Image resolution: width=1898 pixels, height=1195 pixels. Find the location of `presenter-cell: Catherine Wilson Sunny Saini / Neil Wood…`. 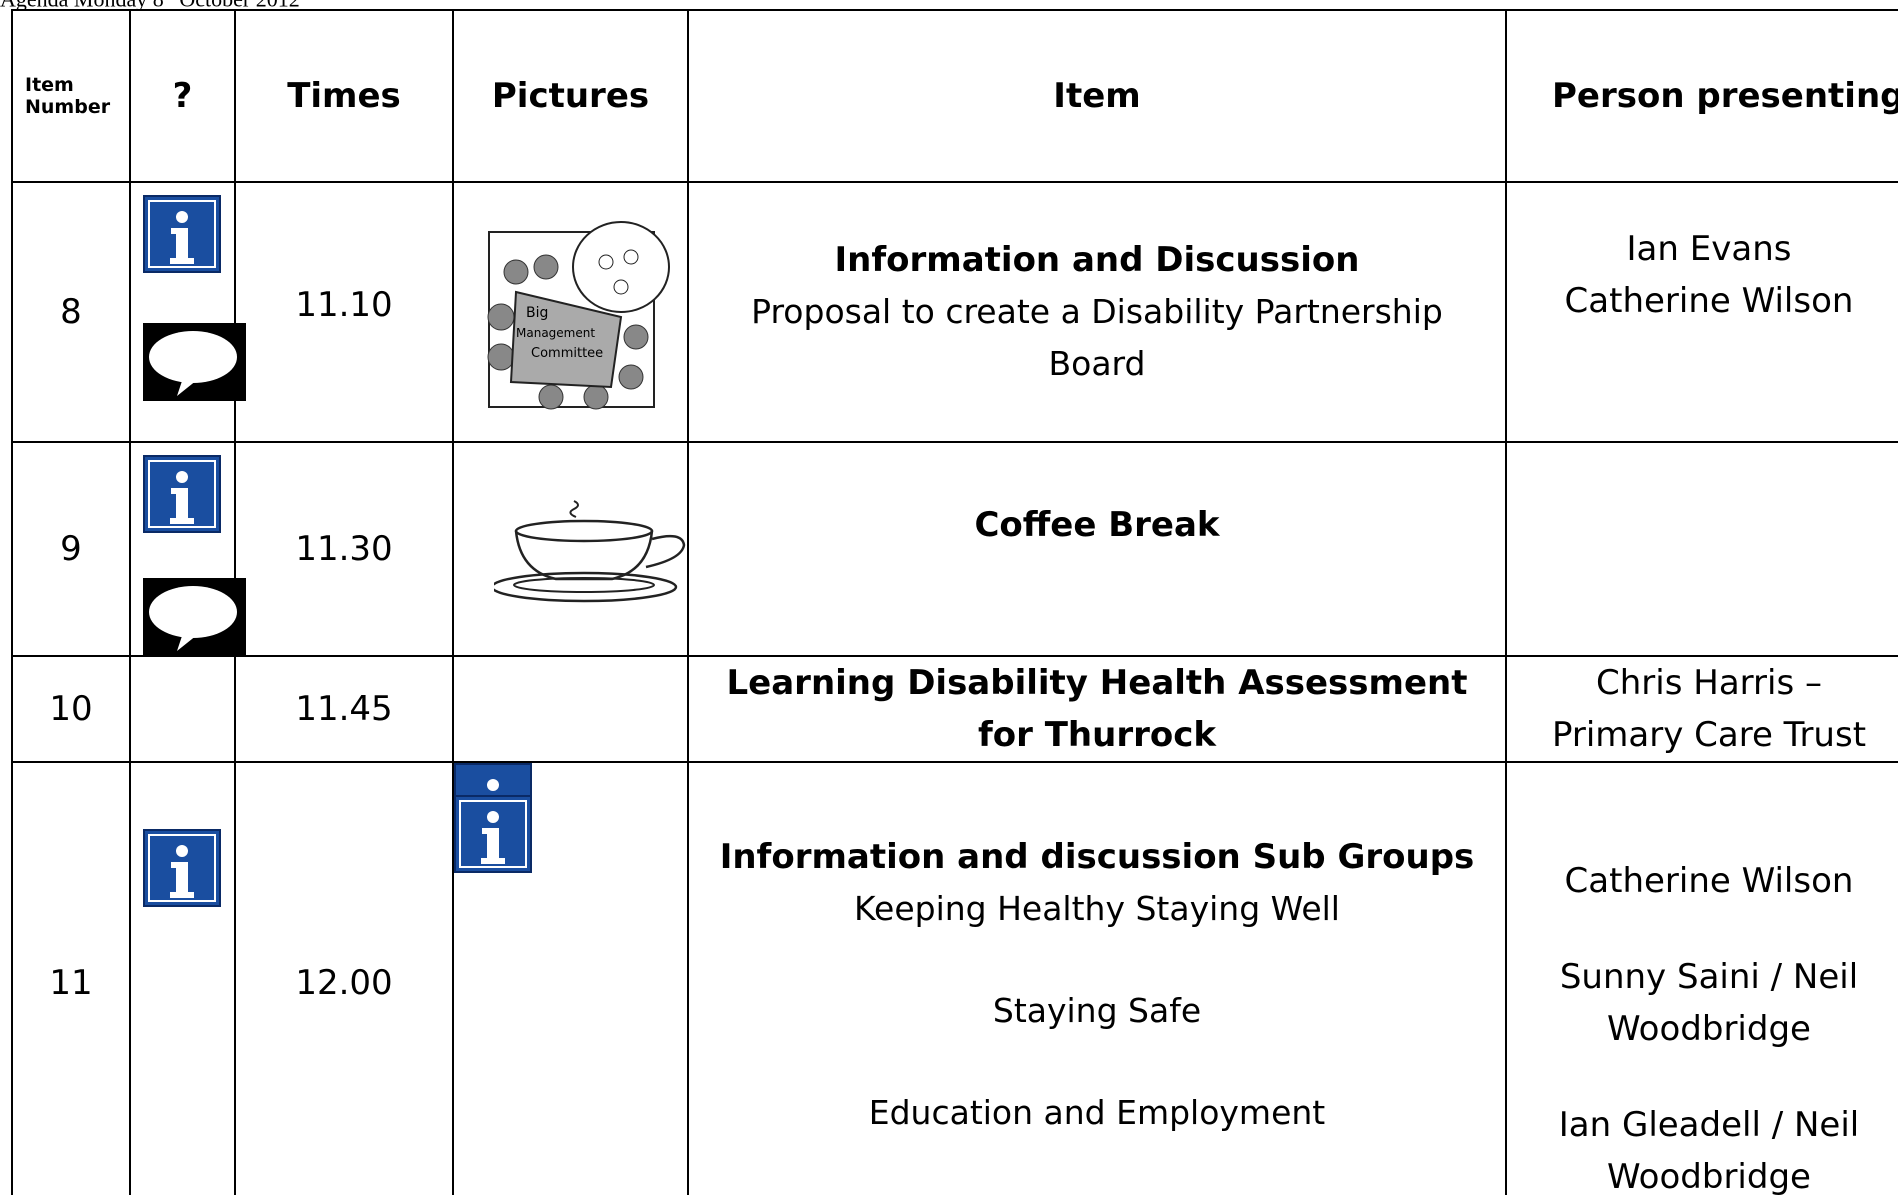

presenter-cell: Catherine Wilson Sunny Saini / Neil Wood… is located at coordinates (1701, 978).